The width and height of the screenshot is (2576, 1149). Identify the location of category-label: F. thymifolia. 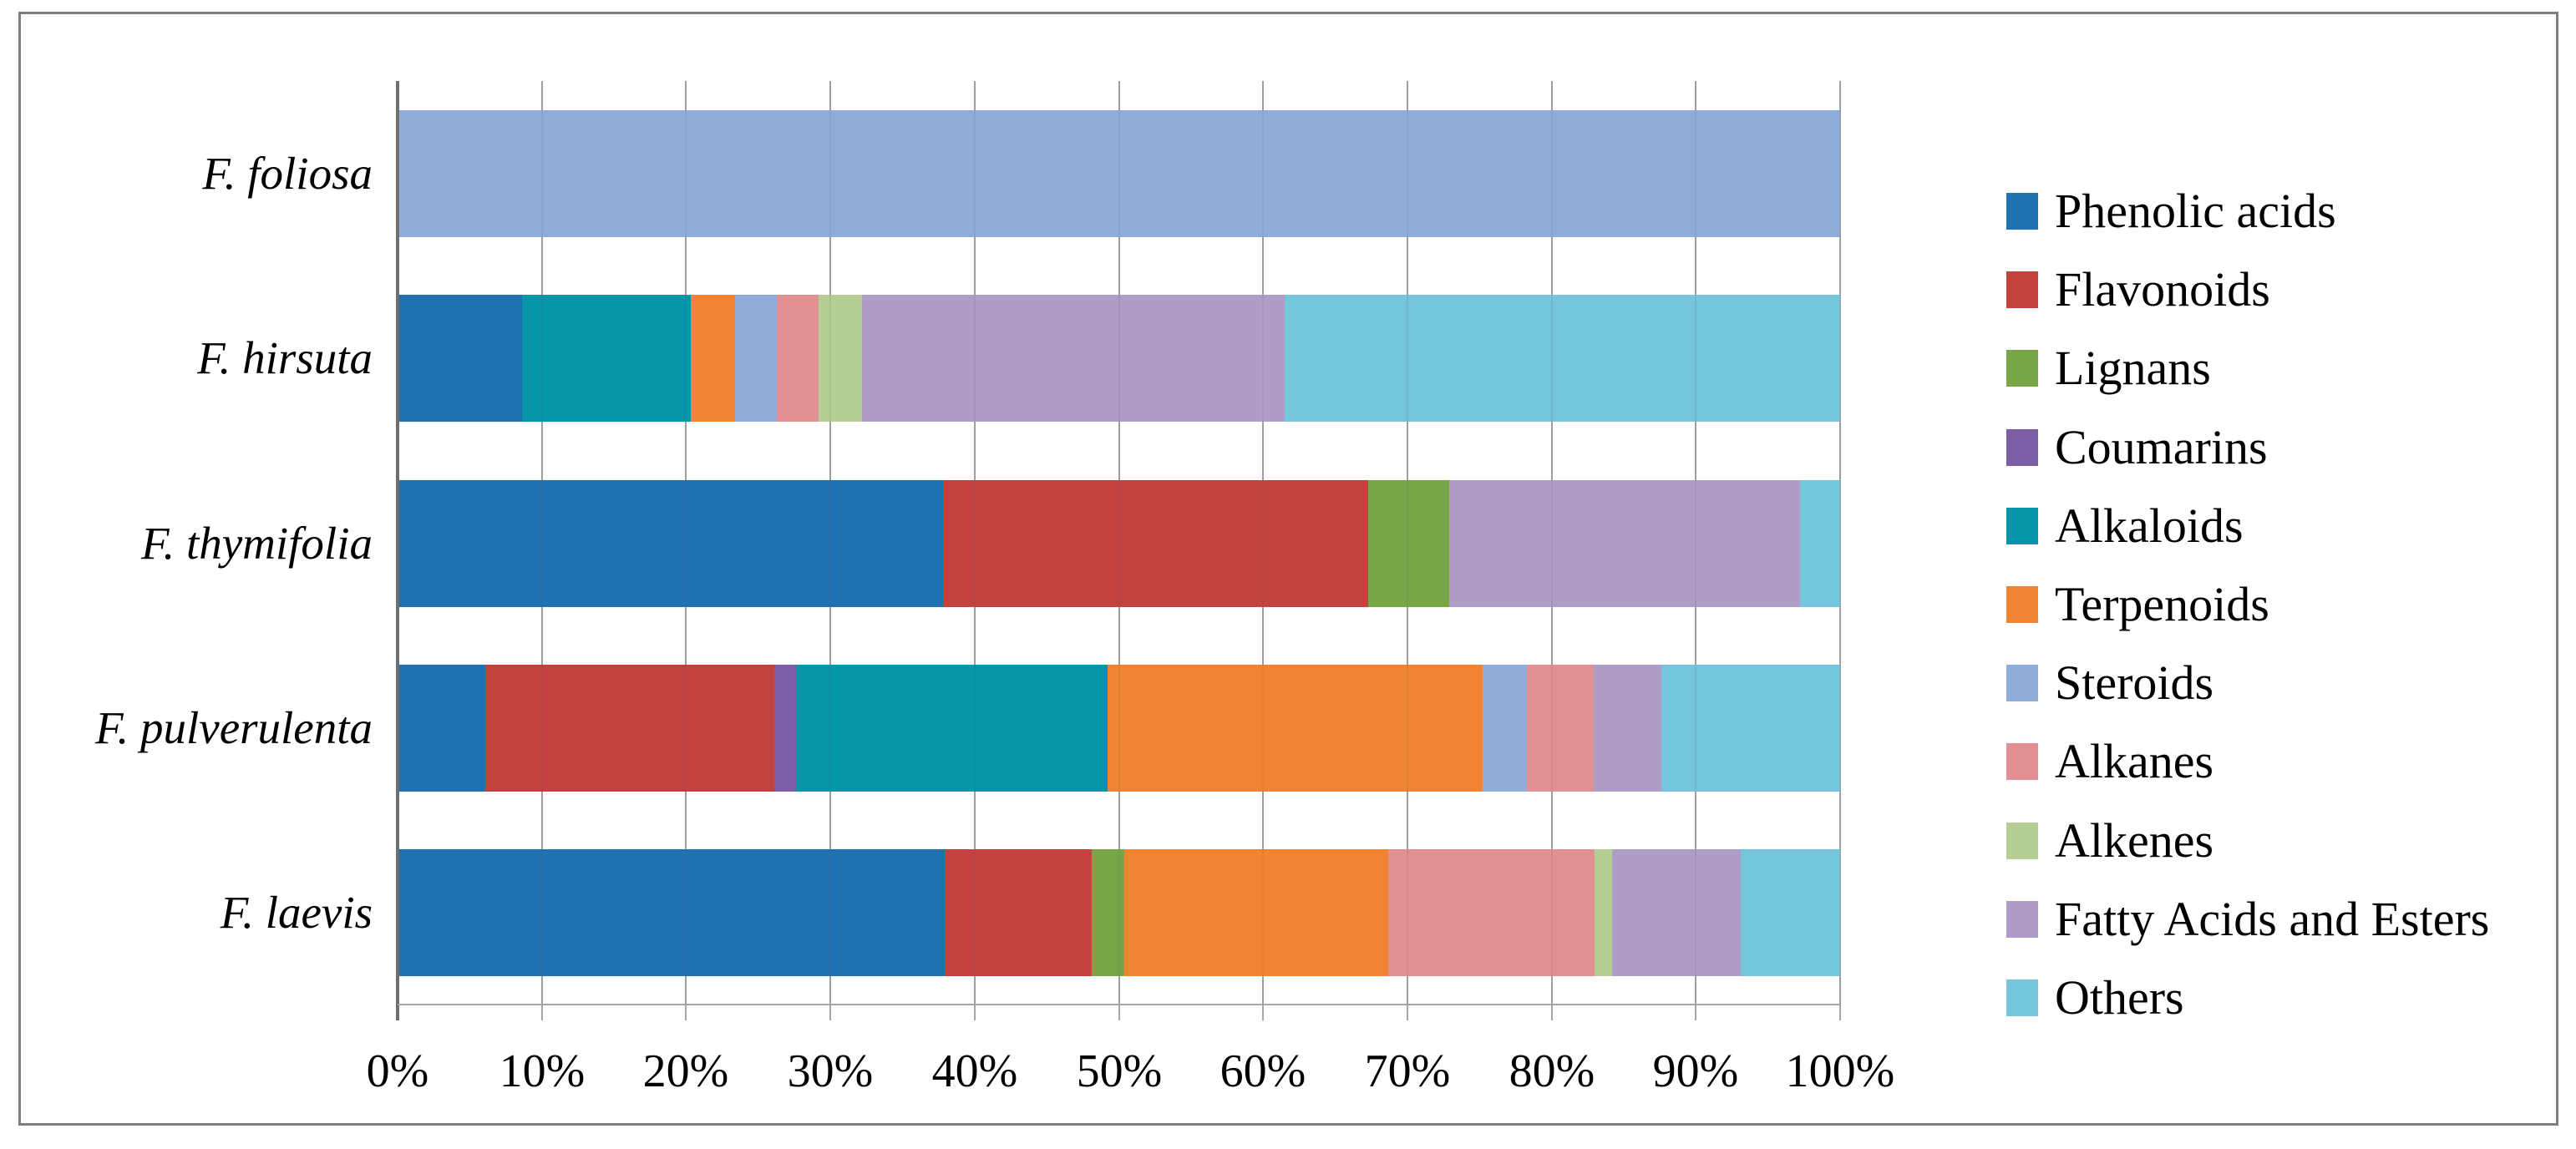
(256, 543).